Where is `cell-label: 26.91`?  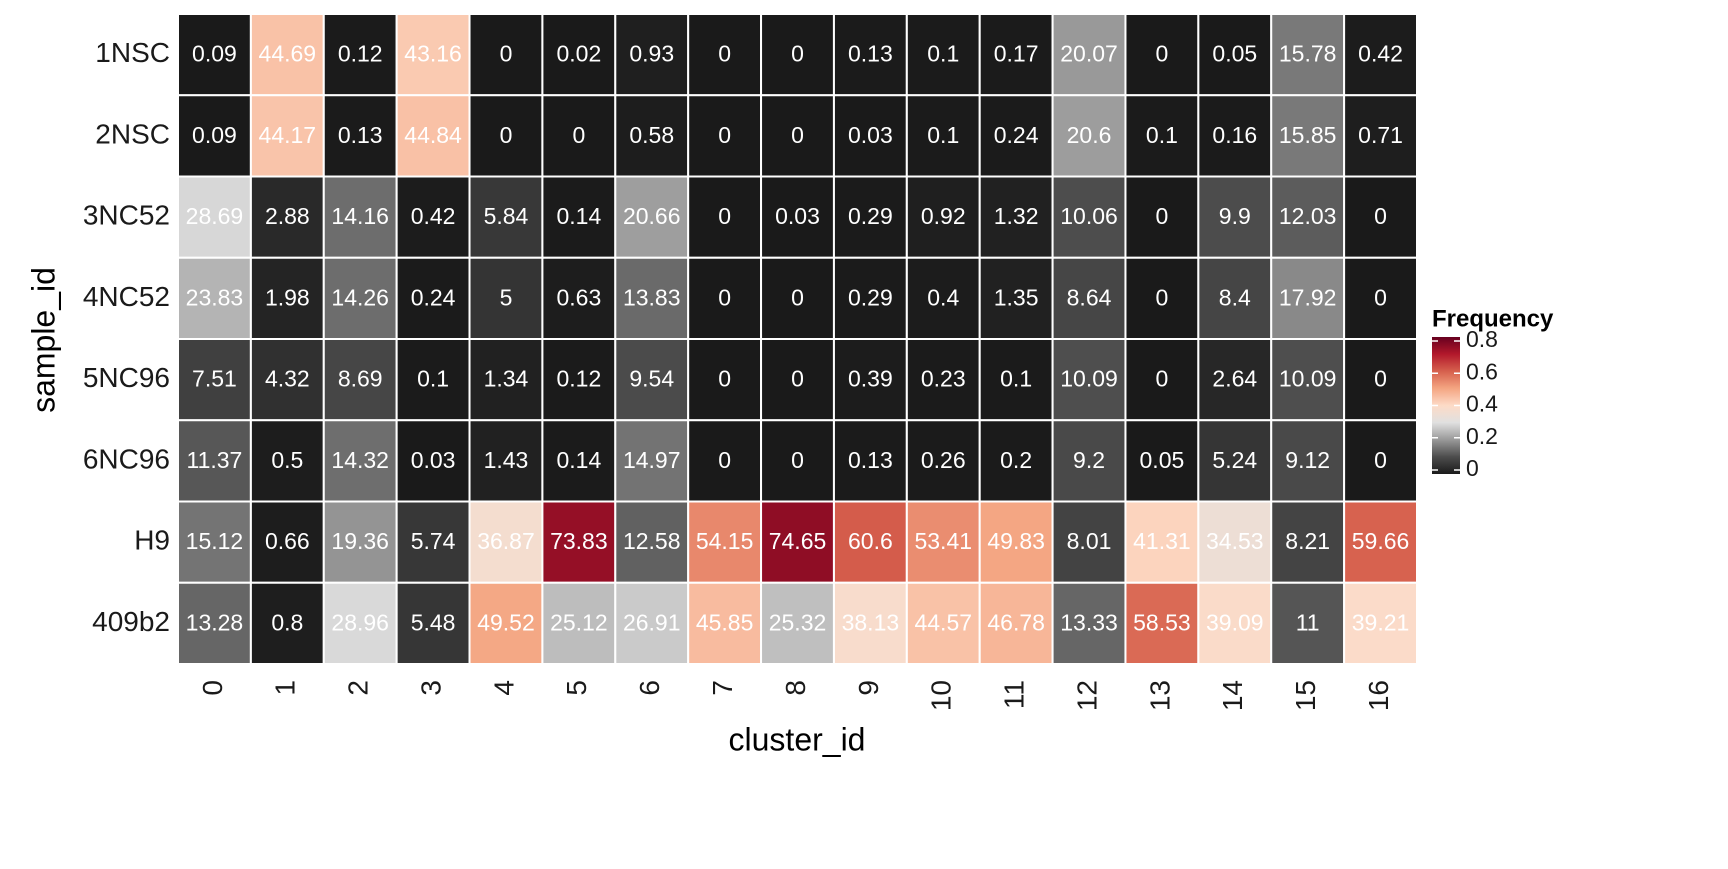 cell-label: 26.91 is located at coordinates (652, 622).